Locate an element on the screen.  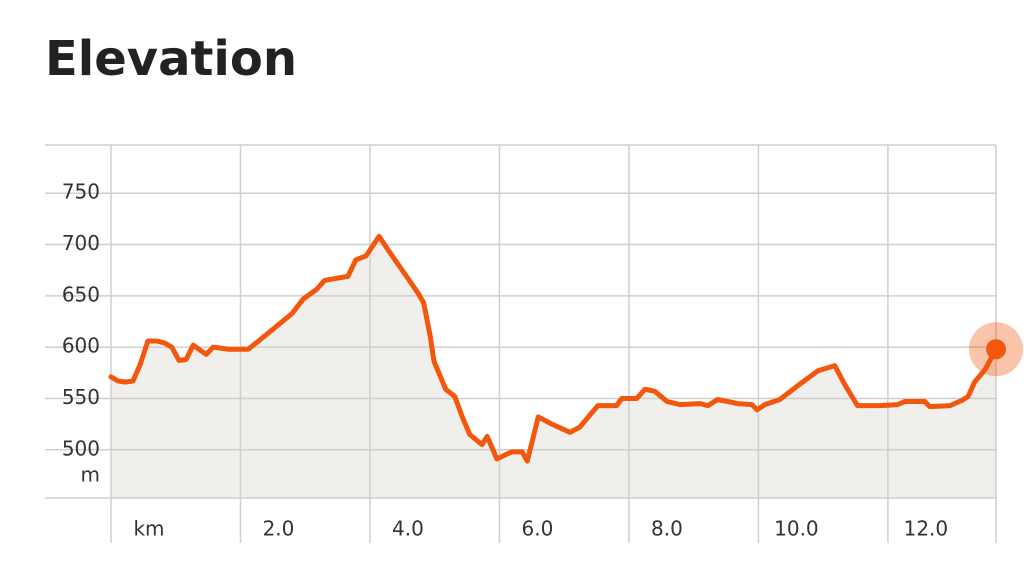
y-tick-label: 750 is located at coordinates (81, 192).